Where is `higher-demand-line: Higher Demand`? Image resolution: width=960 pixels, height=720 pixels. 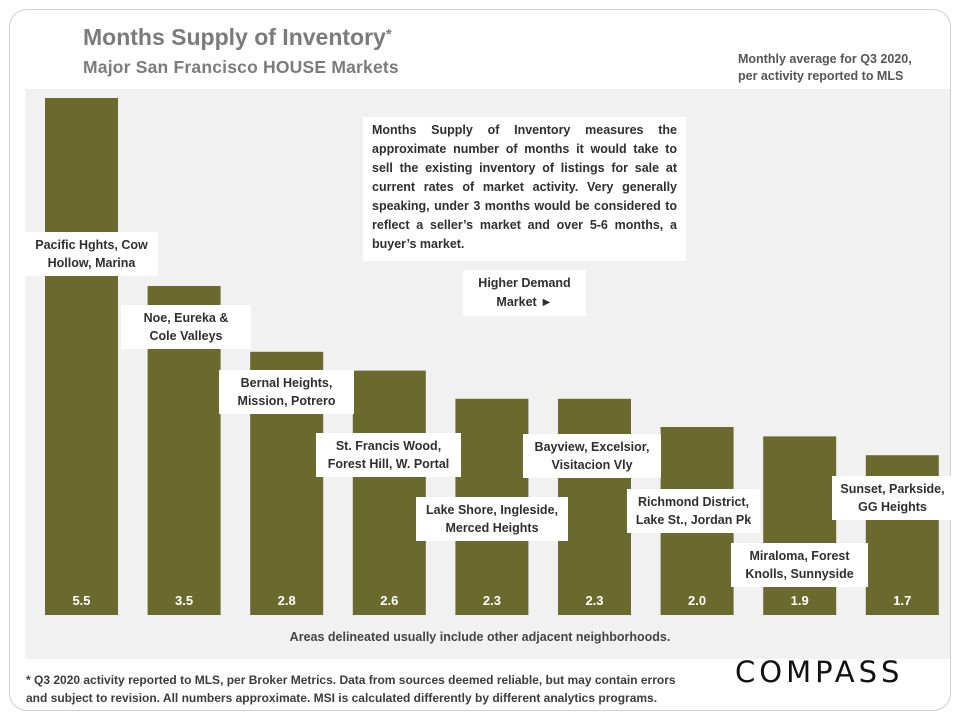 higher-demand-line: Higher Demand is located at coordinates (524, 283).